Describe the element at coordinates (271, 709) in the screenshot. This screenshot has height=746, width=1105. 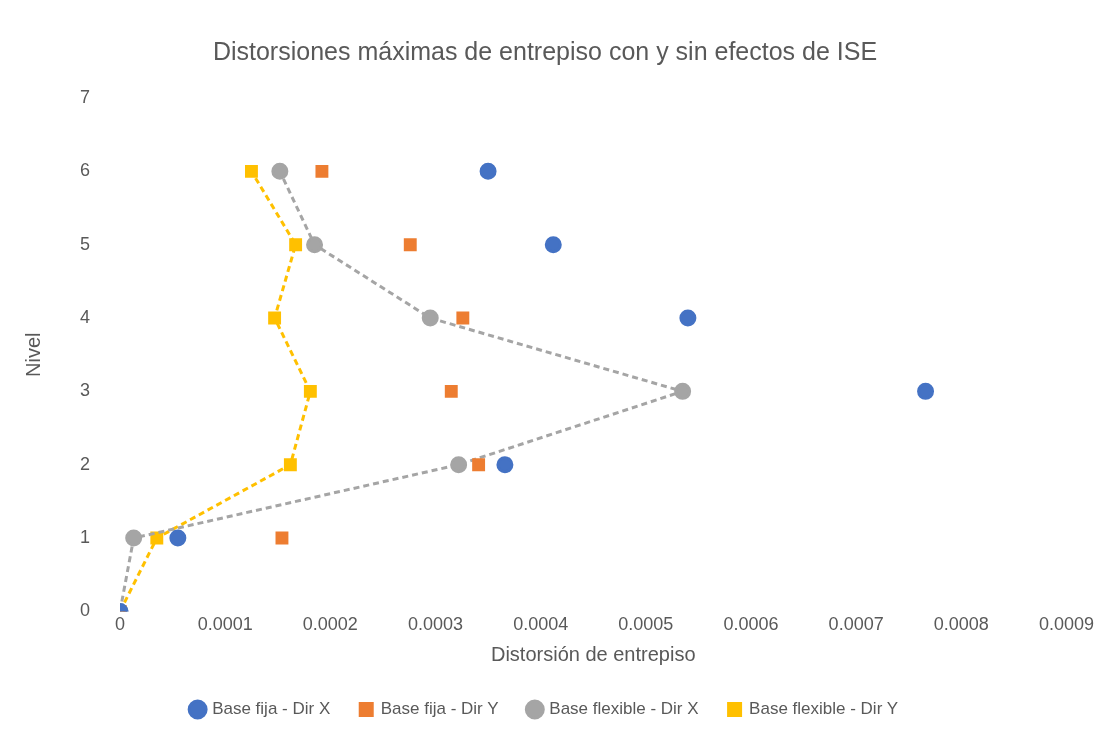
I see `legend-label: Base fija - Dir X` at that location.